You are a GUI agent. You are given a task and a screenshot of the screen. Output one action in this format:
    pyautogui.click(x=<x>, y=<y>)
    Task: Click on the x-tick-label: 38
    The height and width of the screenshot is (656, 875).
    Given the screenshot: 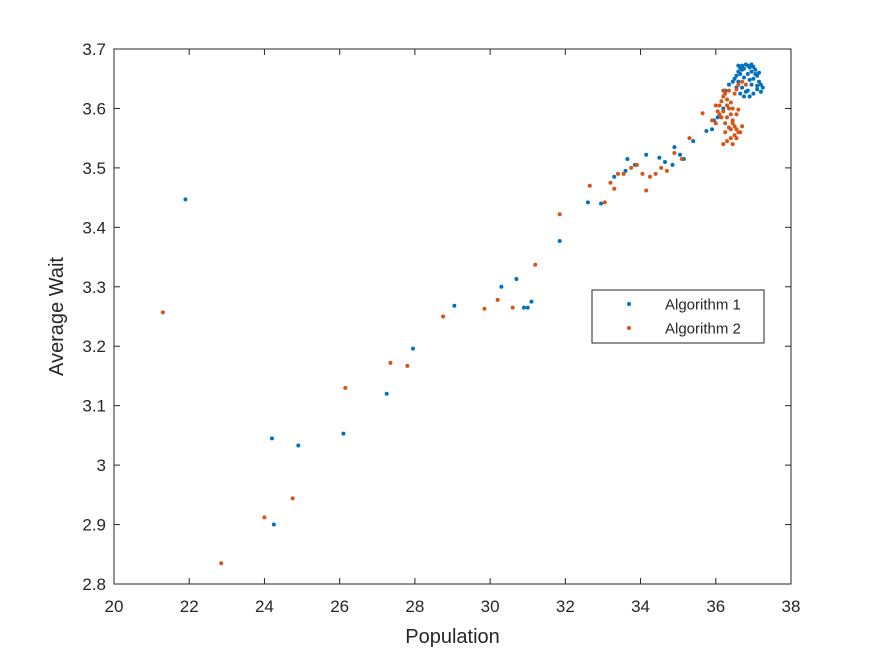 What is the action you would take?
    pyautogui.click(x=791, y=606)
    